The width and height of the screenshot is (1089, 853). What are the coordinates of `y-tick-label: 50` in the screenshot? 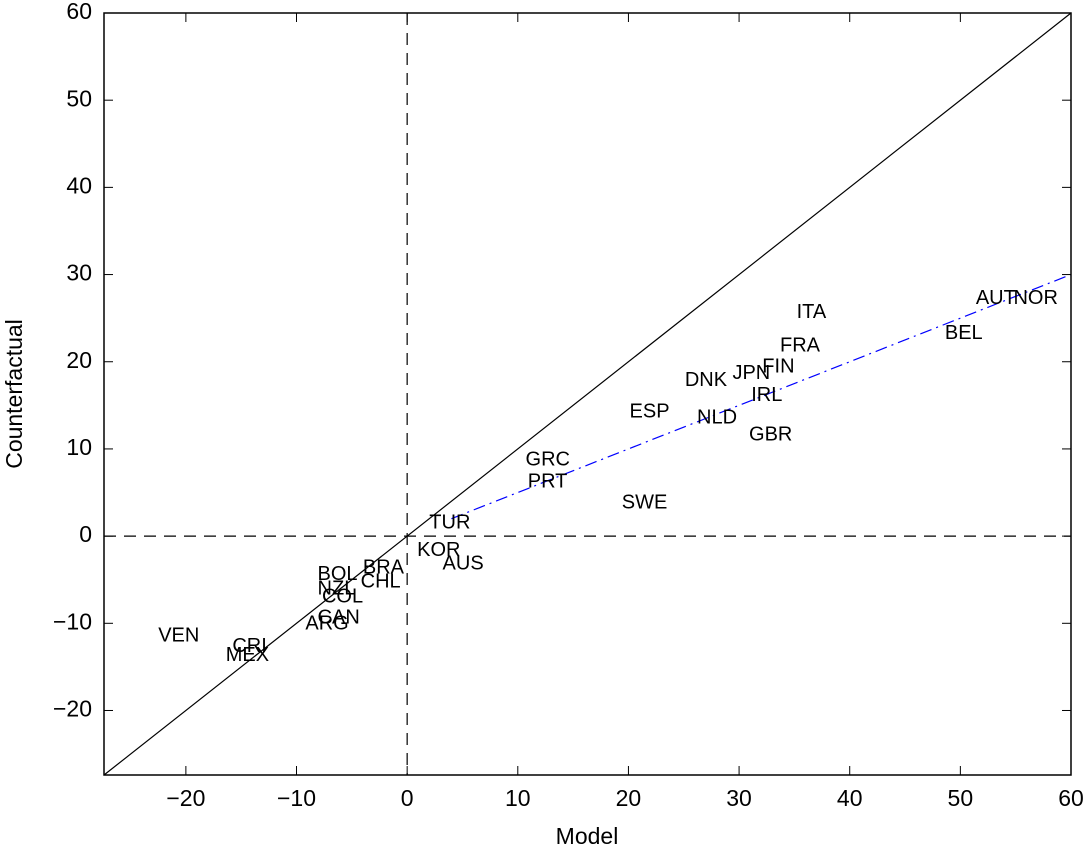 It's located at (79, 98).